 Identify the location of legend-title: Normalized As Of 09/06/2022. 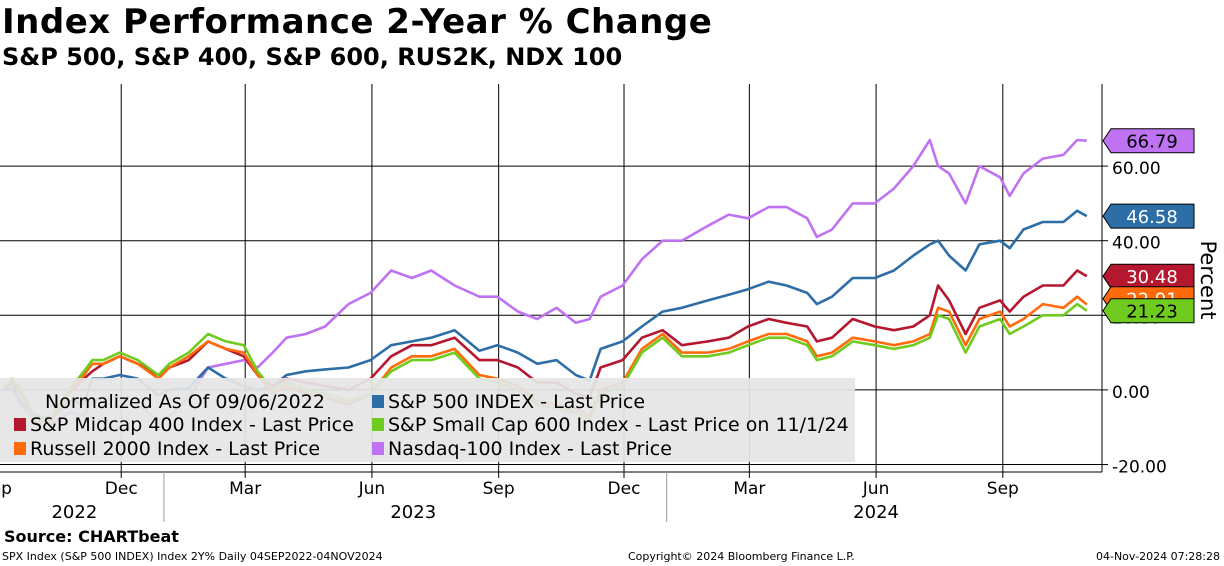
(185, 402).